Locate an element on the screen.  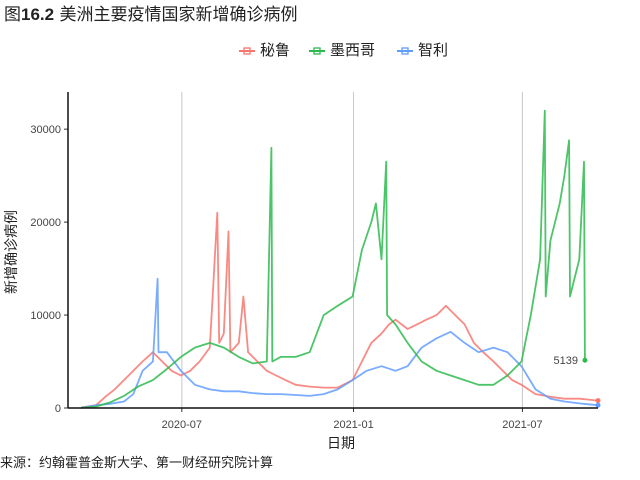
figure-title-number: 16.2 is located at coordinates (38, 14).